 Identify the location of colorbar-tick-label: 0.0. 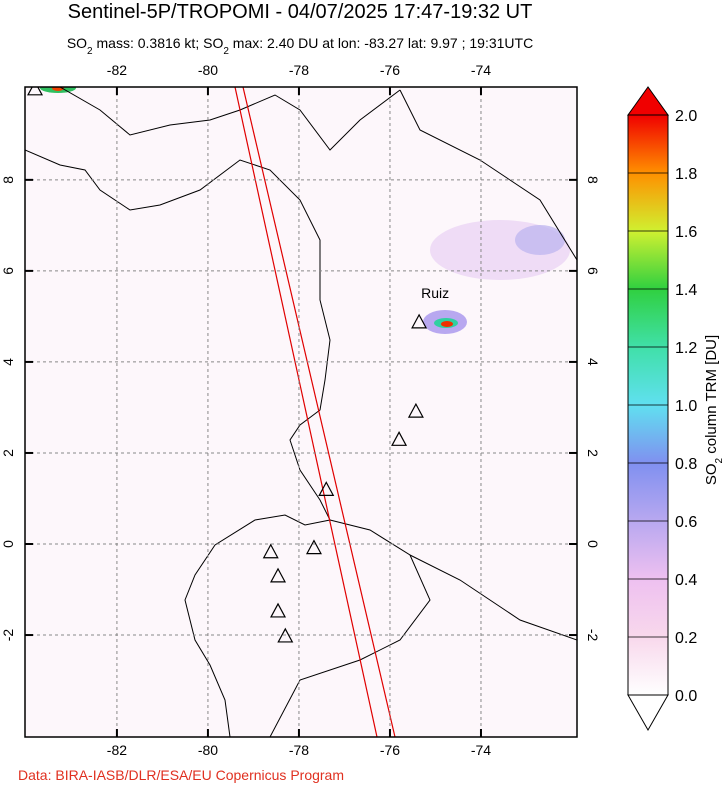
(686, 696).